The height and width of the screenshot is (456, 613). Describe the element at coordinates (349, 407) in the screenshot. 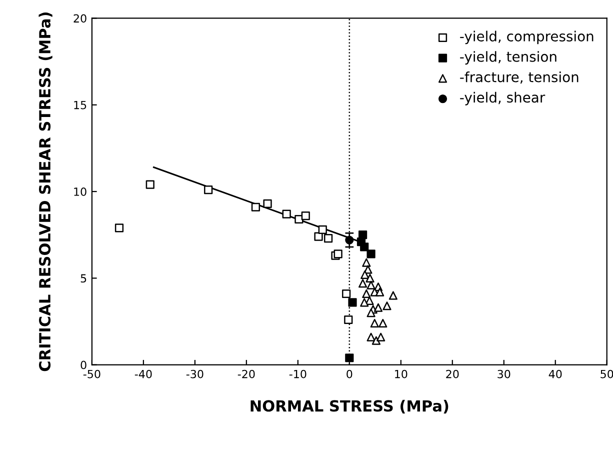

I see `x-axis-title: NORMAL STRESS (MPa)` at that location.